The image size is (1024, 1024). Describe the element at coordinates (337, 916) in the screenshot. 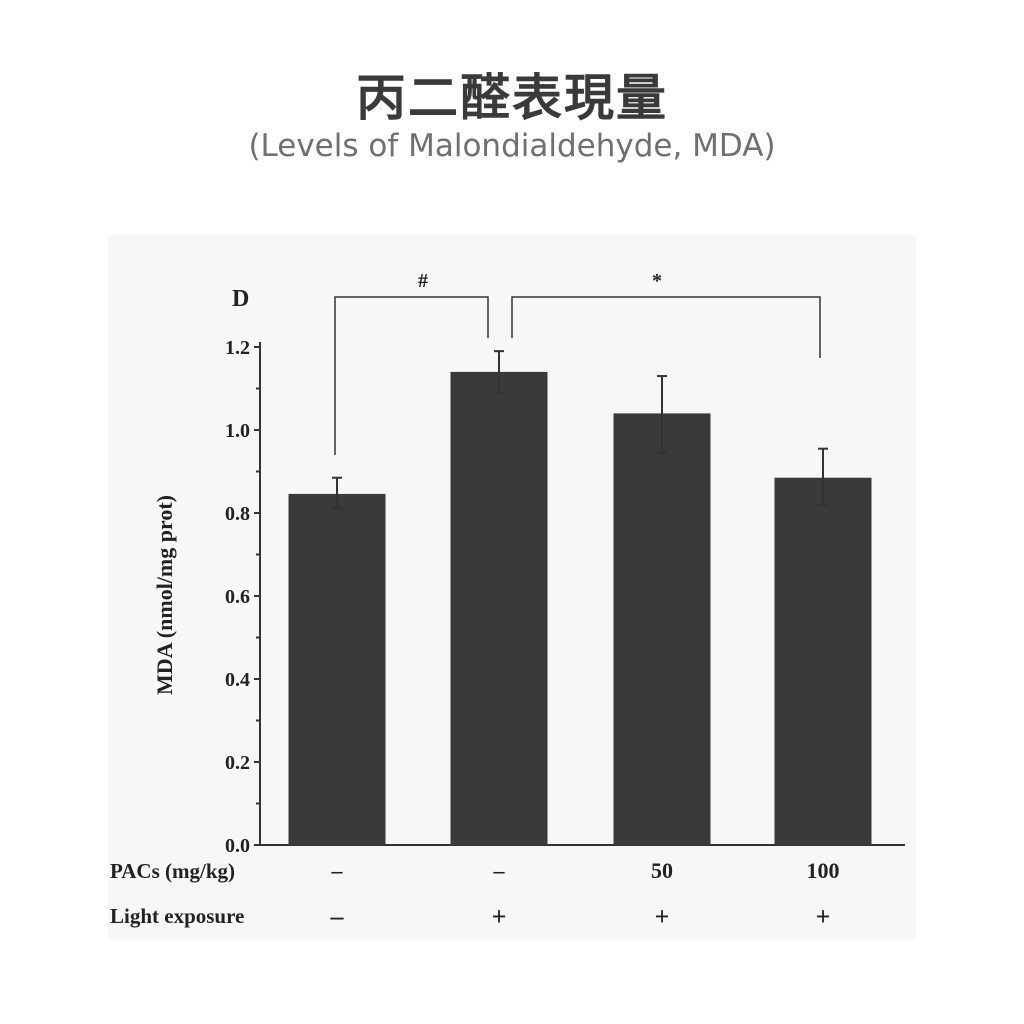

I see `light-exposure-label: –` at that location.